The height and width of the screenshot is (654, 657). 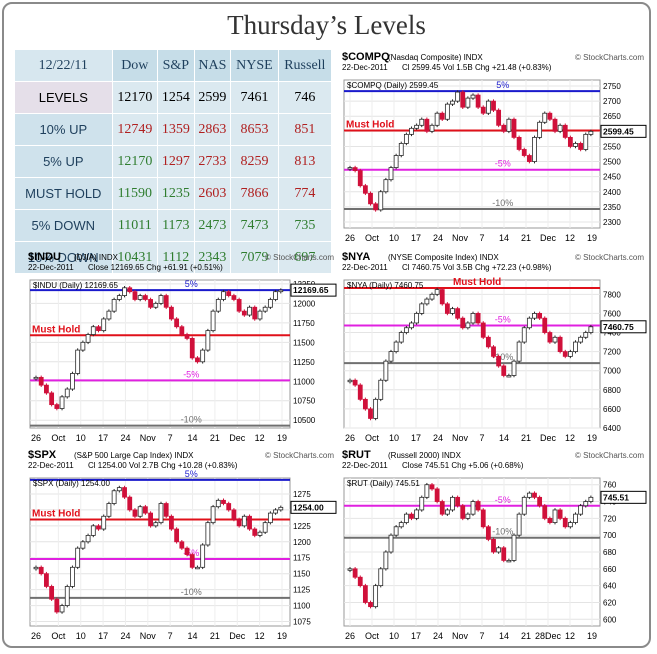 I want to click on rut-symbol: $RUT, so click(x=356, y=455).